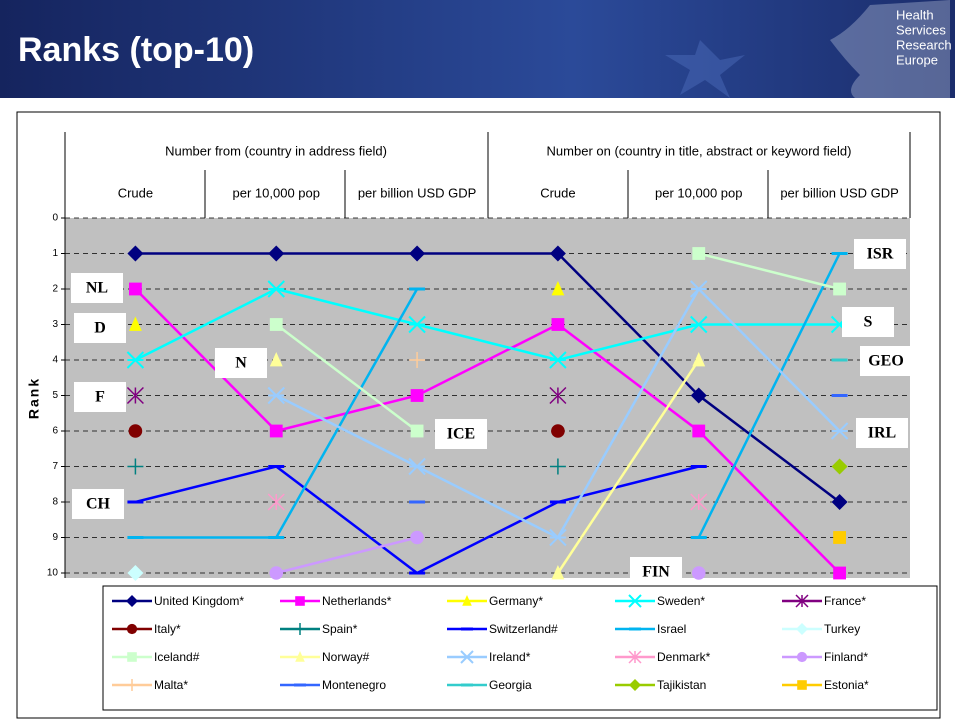  What do you see at coordinates (705, 69) in the screenshot?
I see `star-decoration` at bounding box center [705, 69].